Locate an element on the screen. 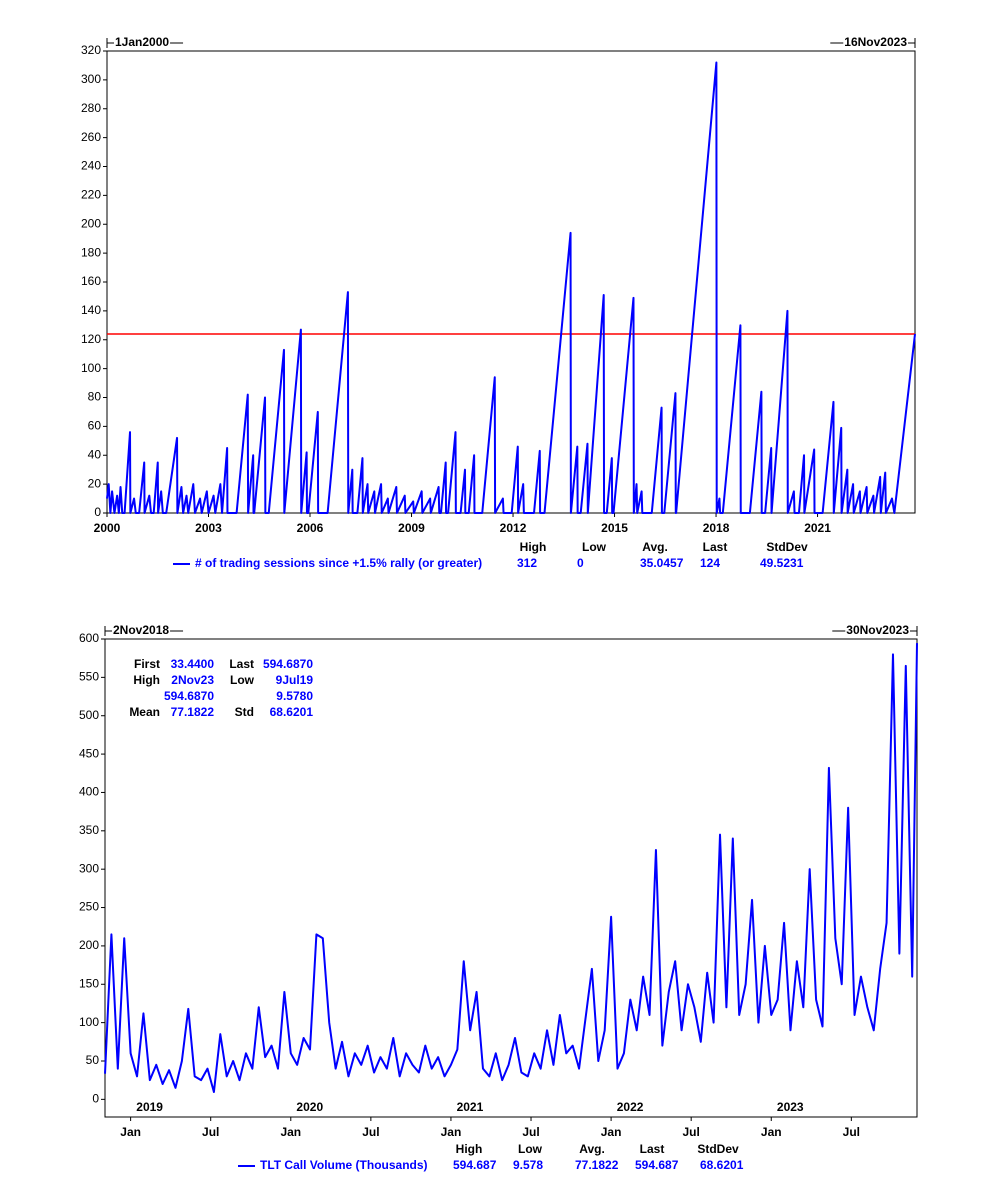 This screenshot has height=1200, width=999. y-tick-label: 250 is located at coordinates (89, 907).